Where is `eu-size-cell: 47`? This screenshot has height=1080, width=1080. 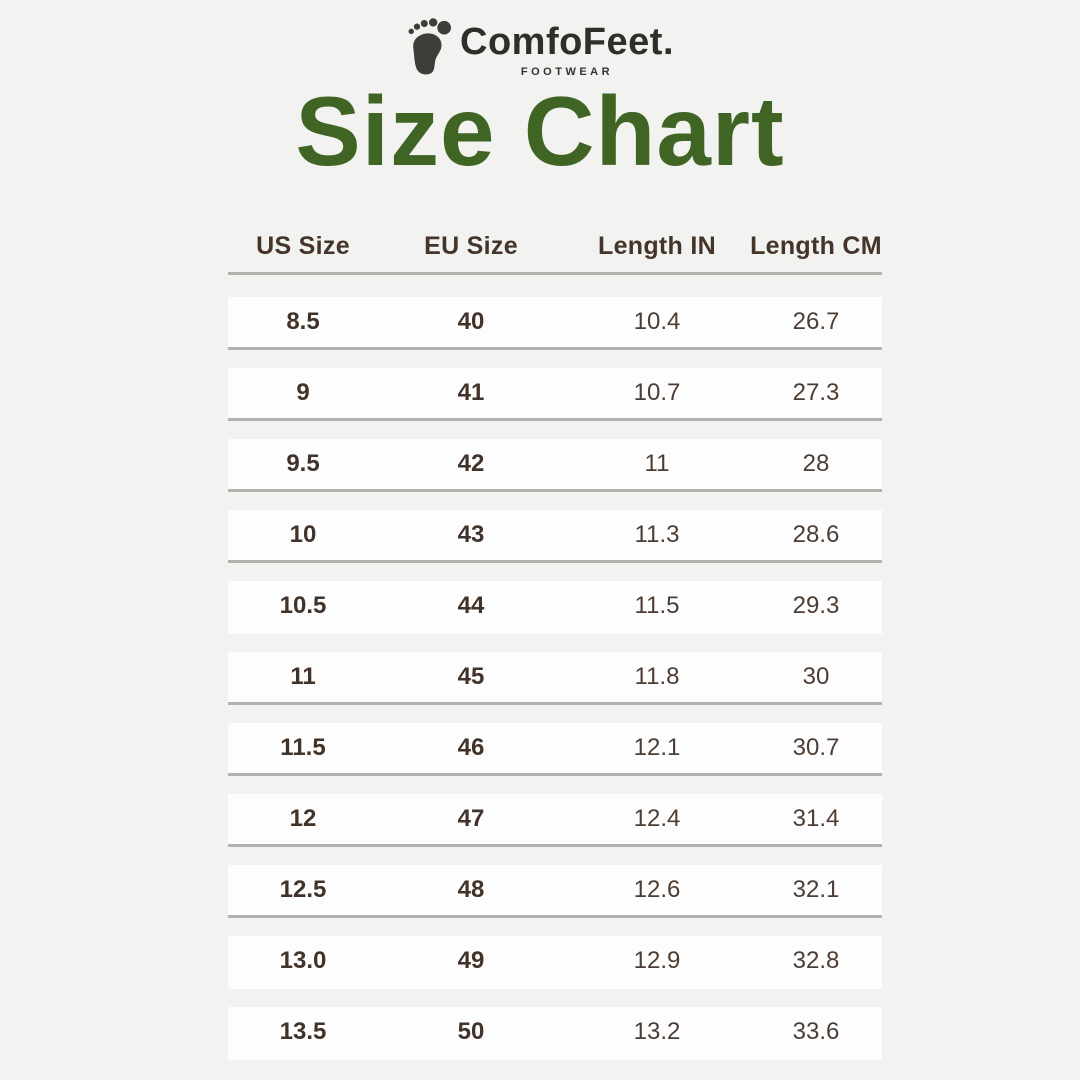 eu-size-cell: 47 is located at coordinates (471, 818).